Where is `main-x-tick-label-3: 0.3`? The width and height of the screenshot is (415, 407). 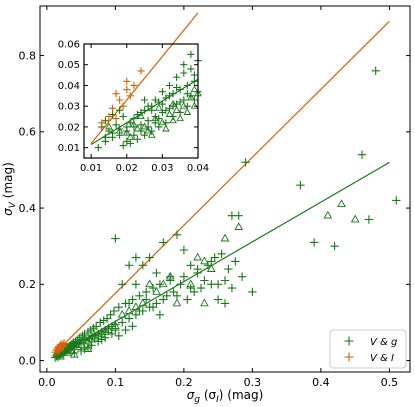 main-x-tick-label-3: 0.3 is located at coordinates (253, 382).